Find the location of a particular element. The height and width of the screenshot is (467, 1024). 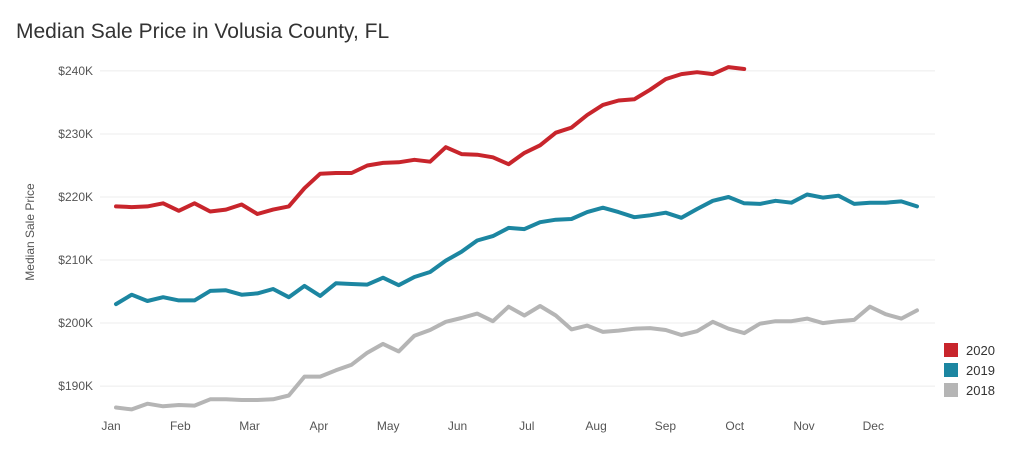

legend-item-2018: 2018 is located at coordinates (981, 390).